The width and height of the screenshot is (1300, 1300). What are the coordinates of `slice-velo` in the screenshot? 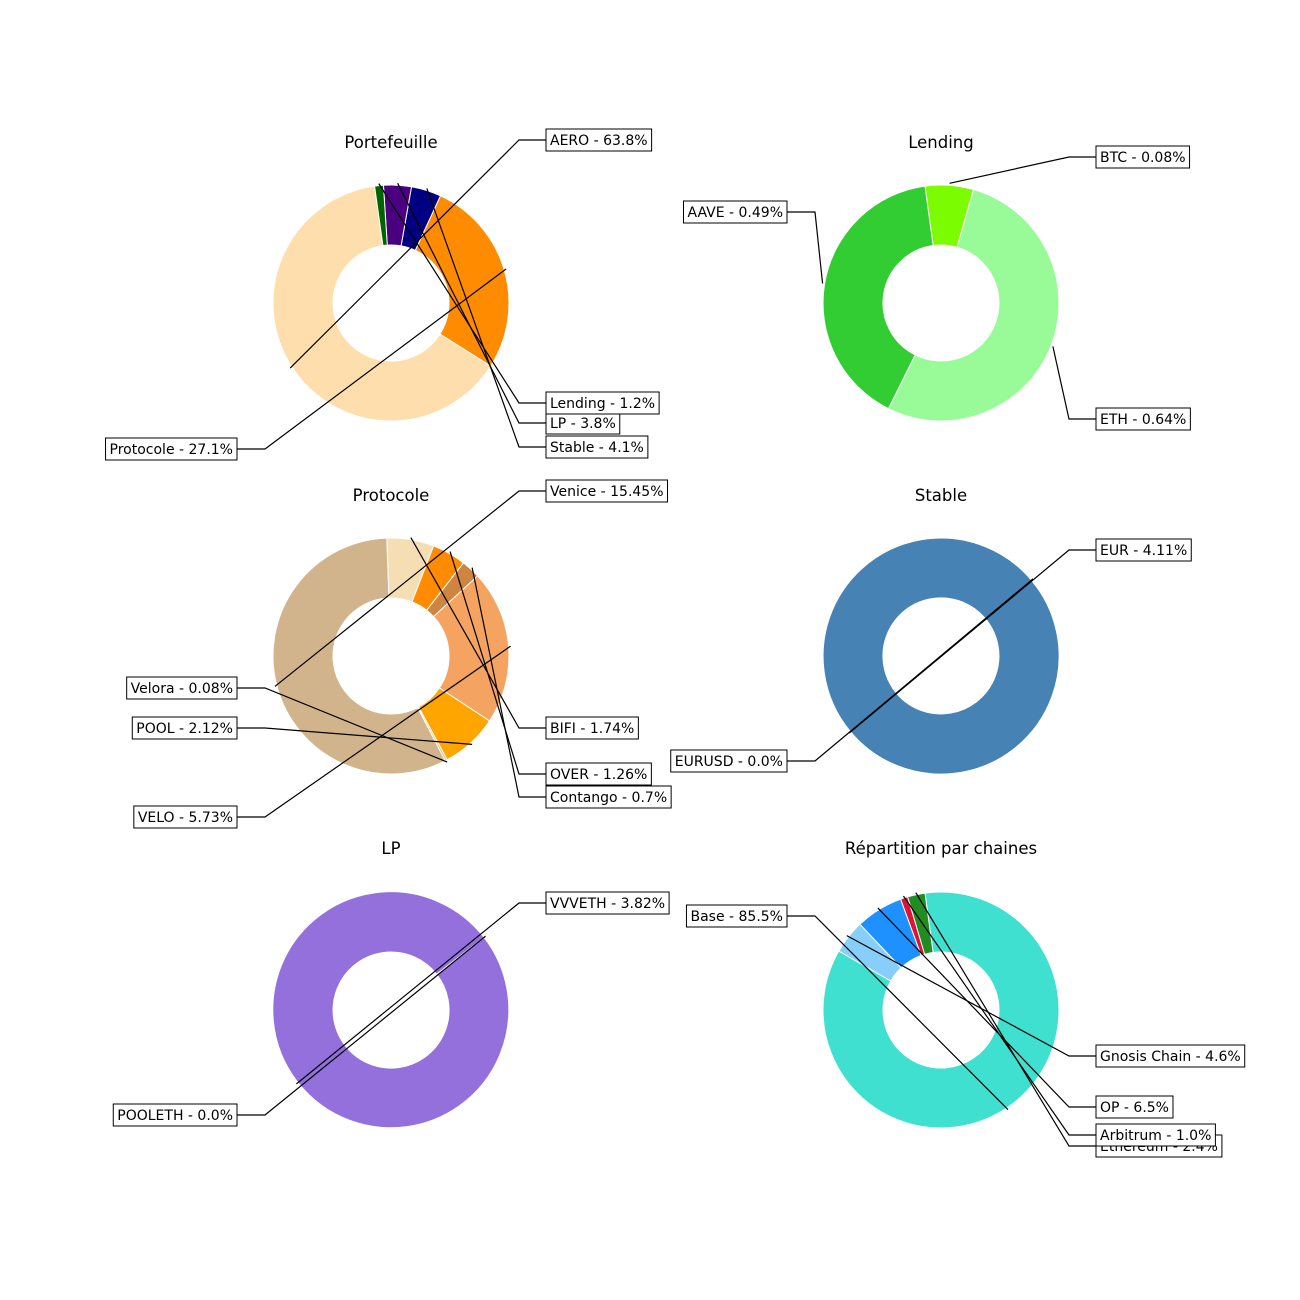 It's located at (471, 648).